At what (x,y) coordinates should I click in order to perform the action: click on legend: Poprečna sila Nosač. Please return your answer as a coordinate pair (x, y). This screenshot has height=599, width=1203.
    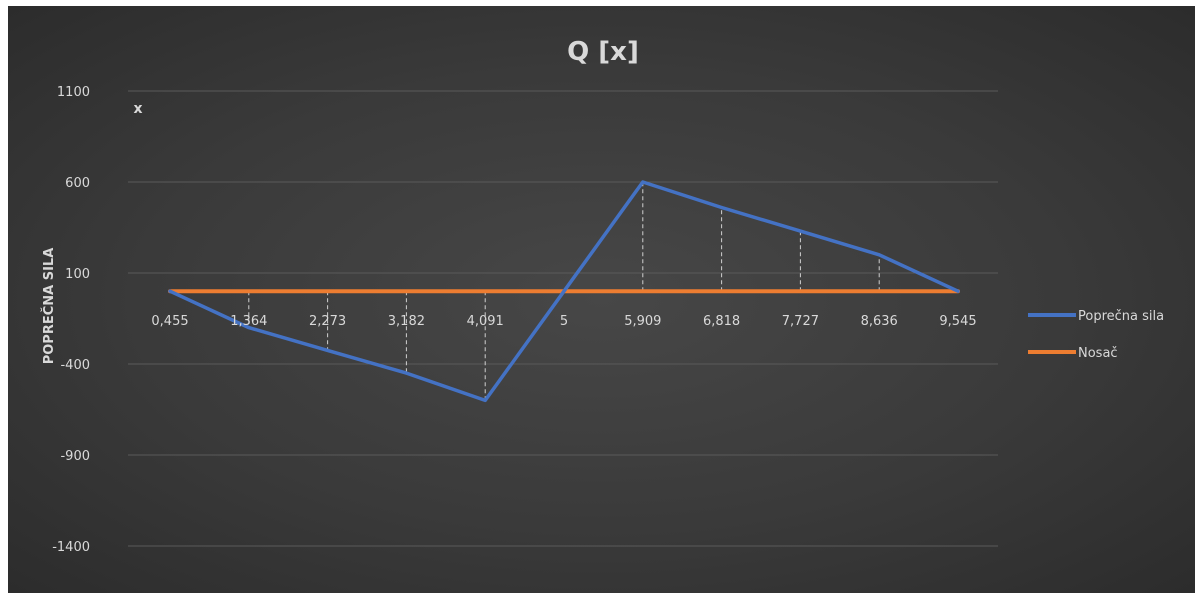
    Looking at the image, I should click on (1096, 335).